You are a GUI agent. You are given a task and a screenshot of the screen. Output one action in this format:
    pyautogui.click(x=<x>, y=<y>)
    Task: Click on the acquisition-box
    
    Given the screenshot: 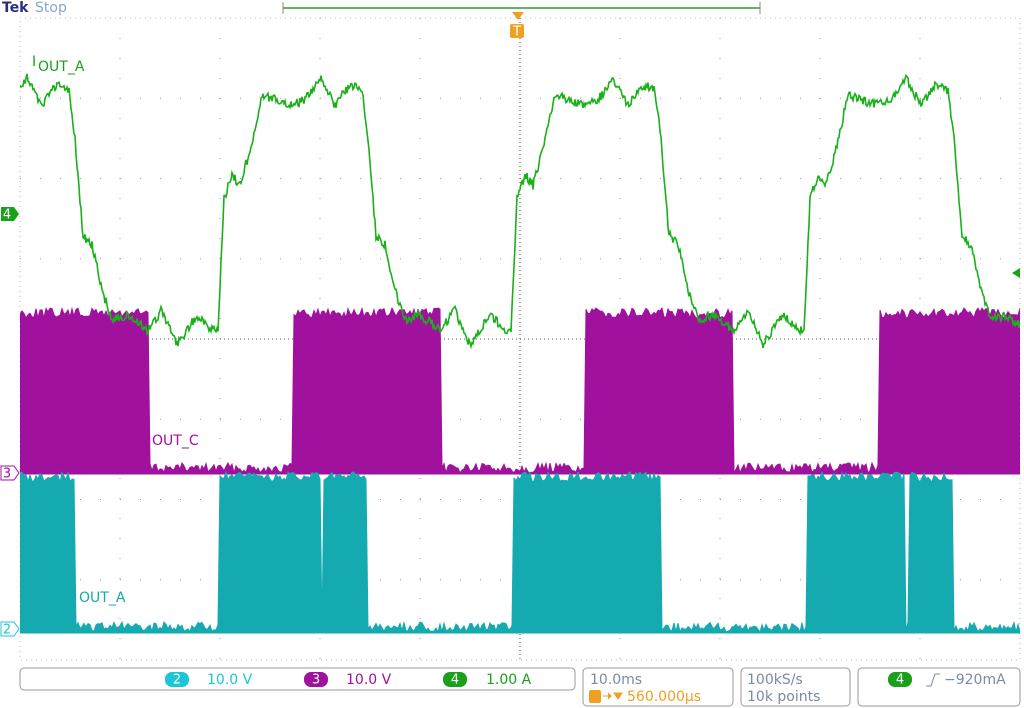 What is the action you would take?
    pyautogui.click(x=795, y=687)
    